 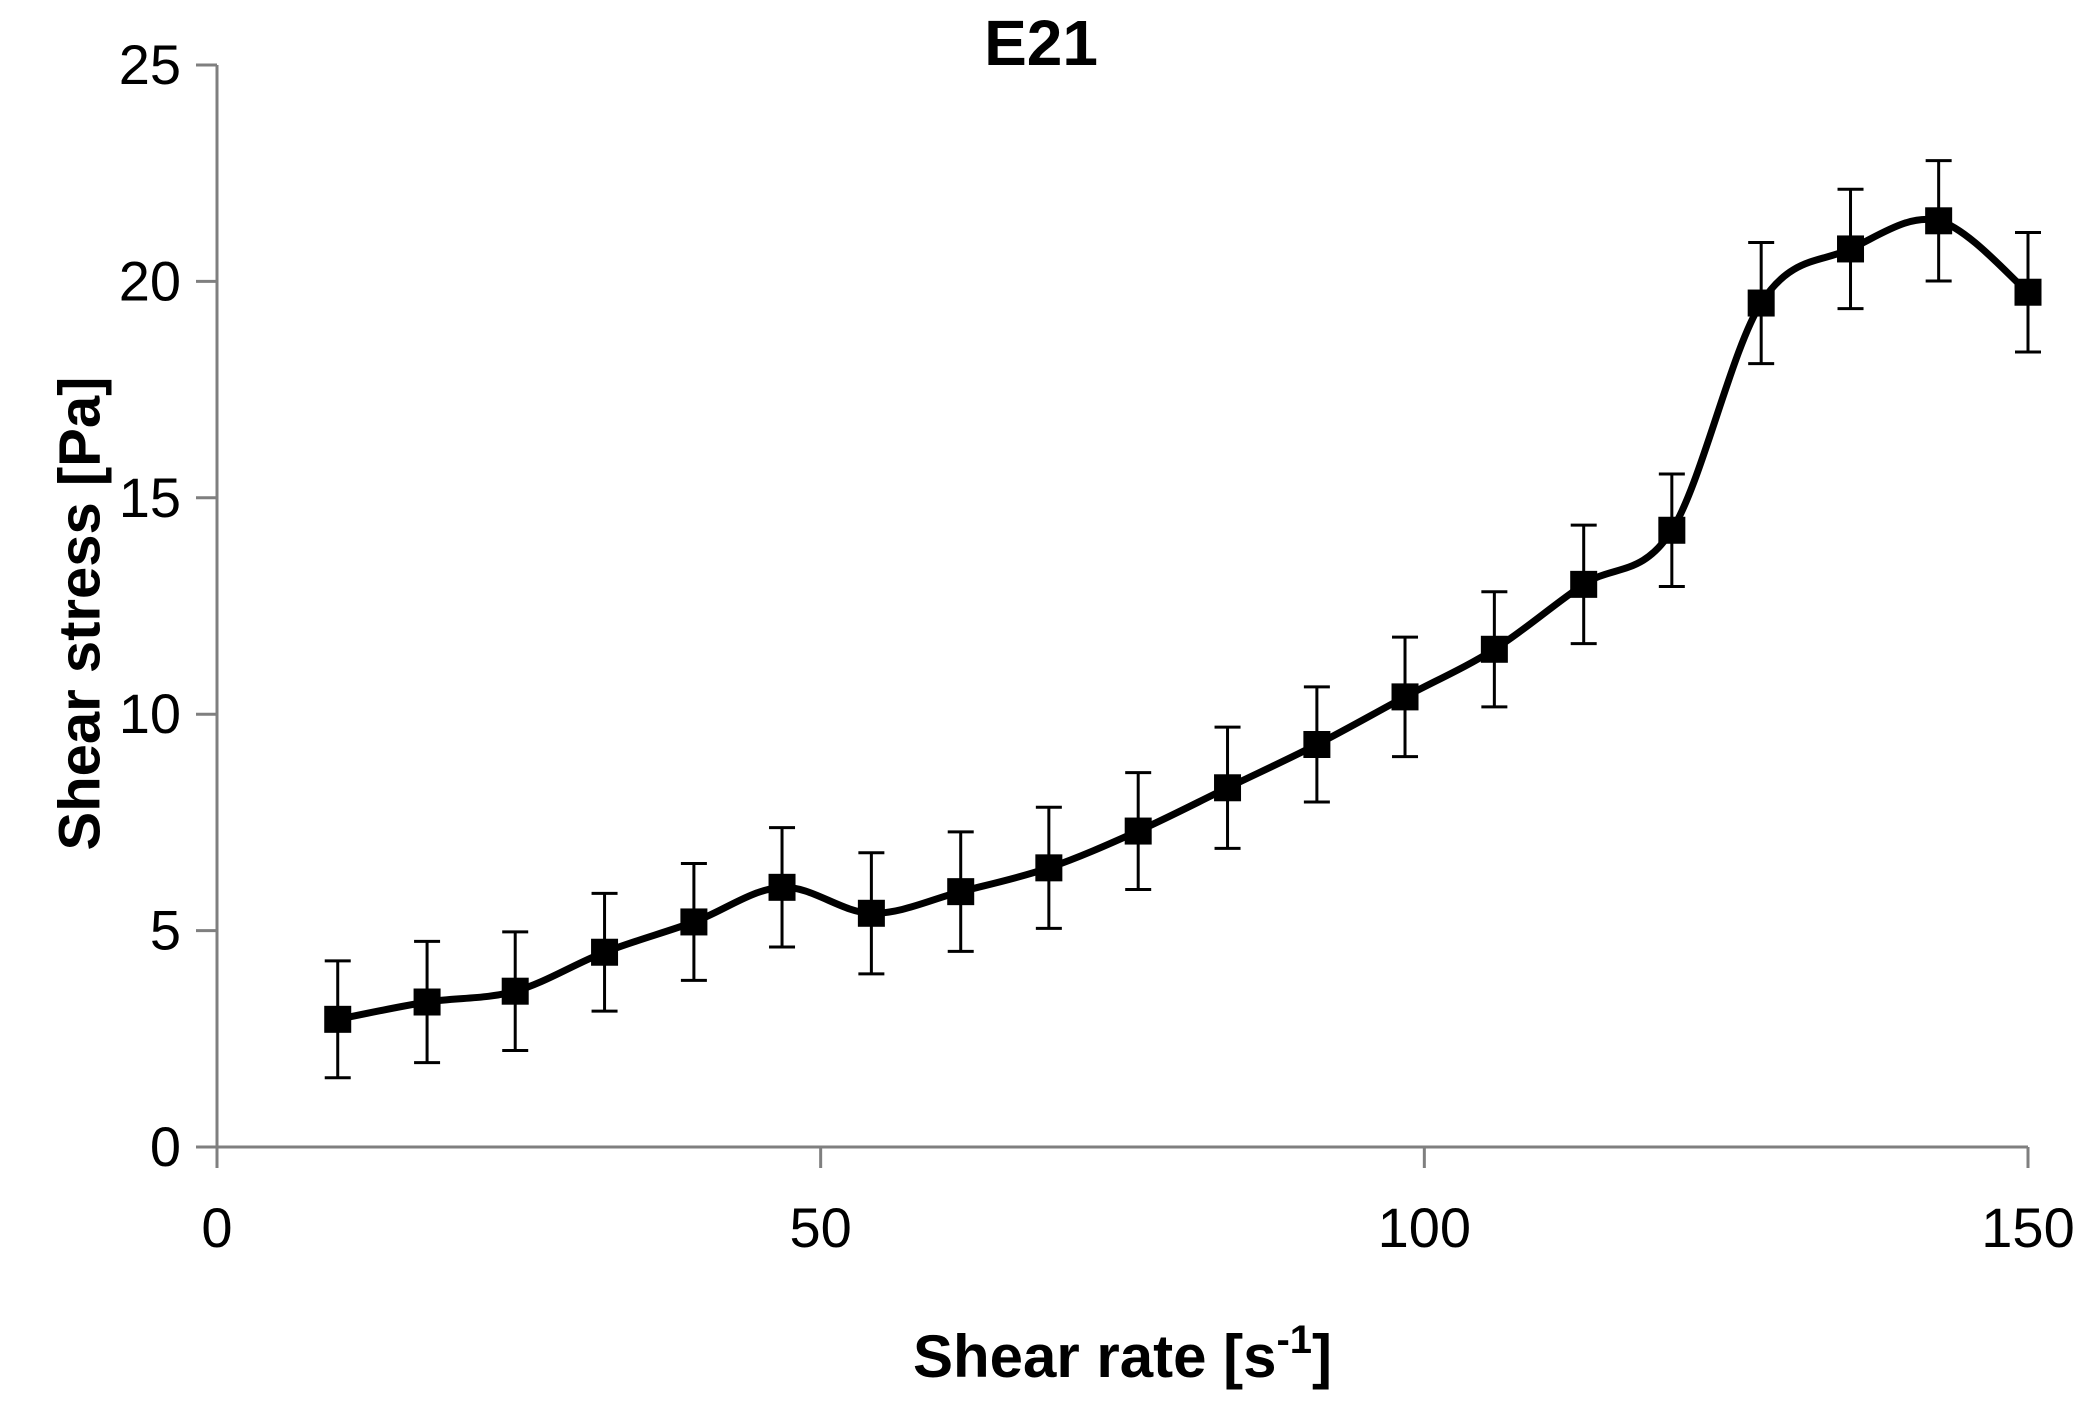 What do you see at coordinates (1094, 1356) in the screenshot?
I see `x-axis-title-prefix: Shear rate [s` at bounding box center [1094, 1356].